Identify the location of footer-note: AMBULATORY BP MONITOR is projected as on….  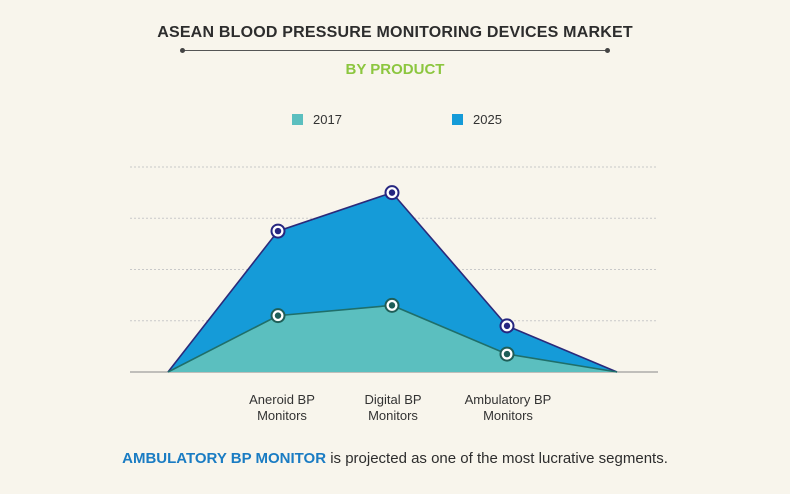
(395, 458).